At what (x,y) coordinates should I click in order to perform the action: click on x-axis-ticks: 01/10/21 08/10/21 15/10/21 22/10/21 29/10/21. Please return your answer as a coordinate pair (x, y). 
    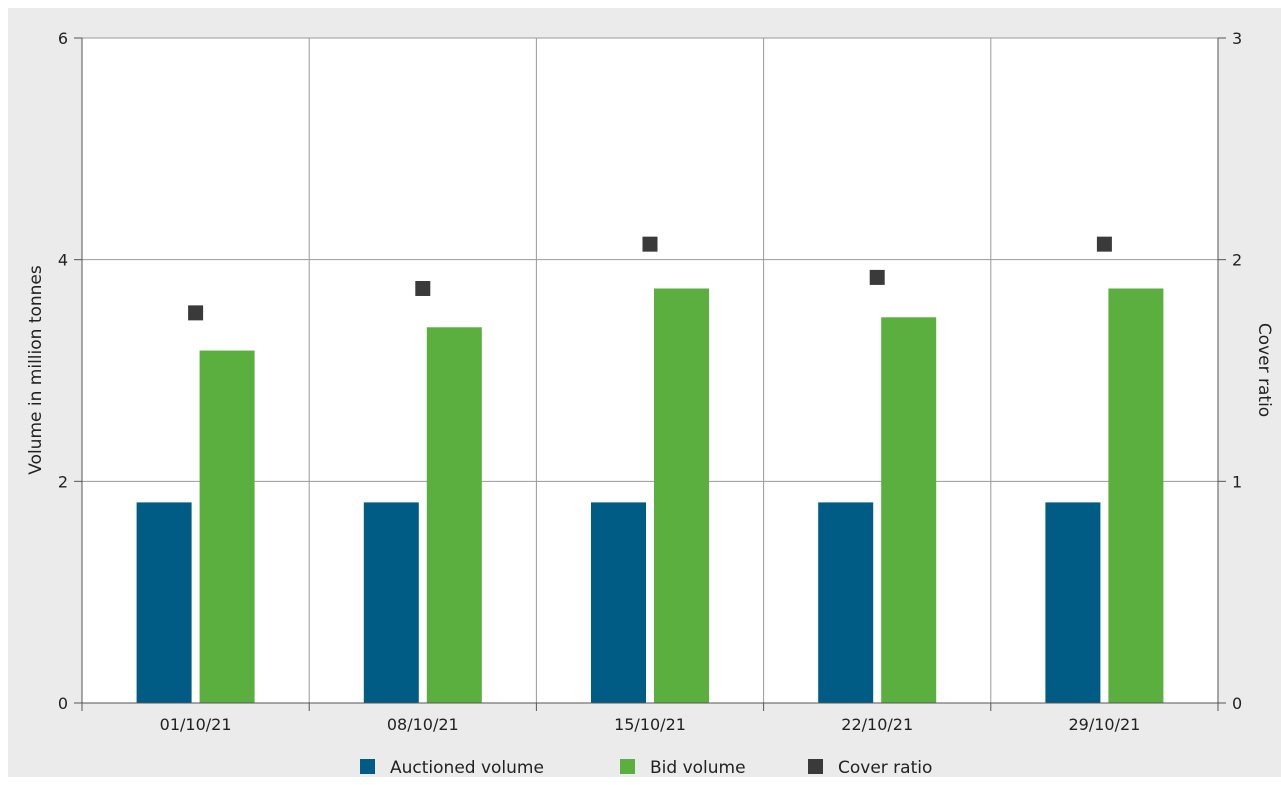
    Looking at the image, I should click on (650, 718).